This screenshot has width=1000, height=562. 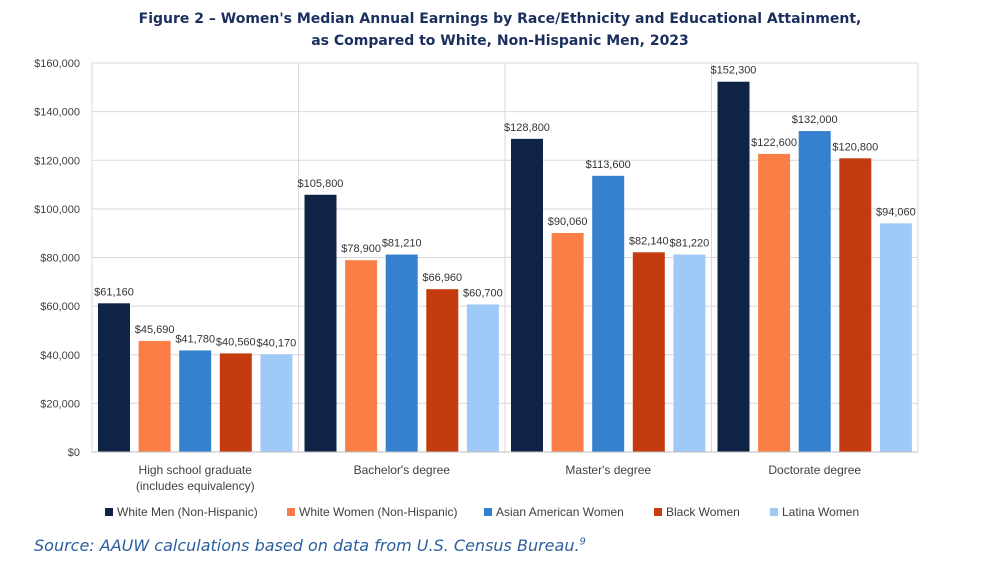 What do you see at coordinates (649, 241) in the screenshot?
I see `data-label: $82,140` at bounding box center [649, 241].